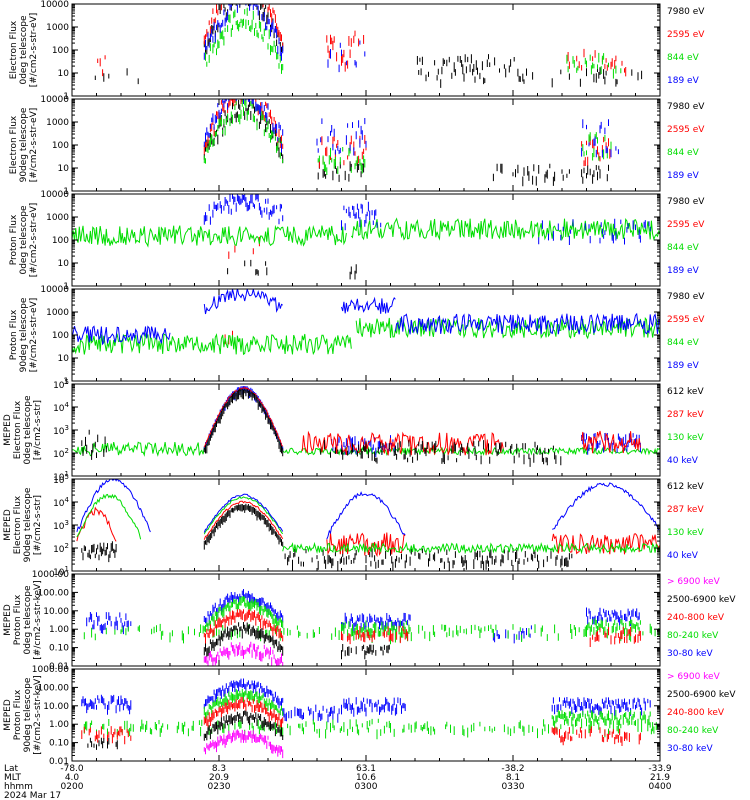 Image resolution: width=750 pixels, height=800 pixels. Describe the element at coordinates (54, 100) in the screenshot. I see `y-tick-label: 10000` at that location.